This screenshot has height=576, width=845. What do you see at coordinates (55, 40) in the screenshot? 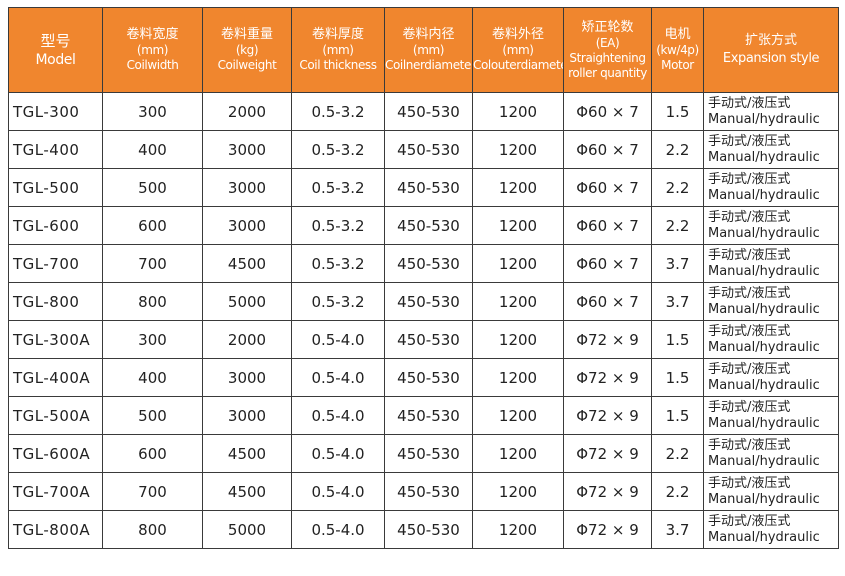
I see `header-label-zh: 型号` at bounding box center [55, 40].